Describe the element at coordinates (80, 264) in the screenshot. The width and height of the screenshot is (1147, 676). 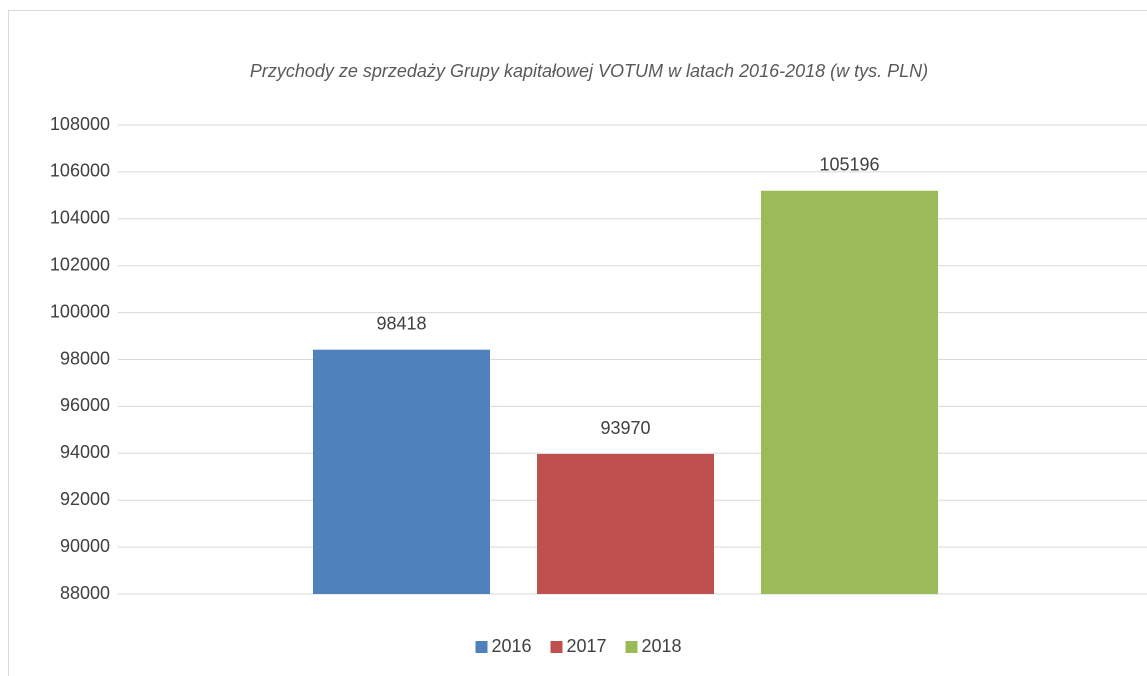
I see `y-tick-label: 102000` at that location.